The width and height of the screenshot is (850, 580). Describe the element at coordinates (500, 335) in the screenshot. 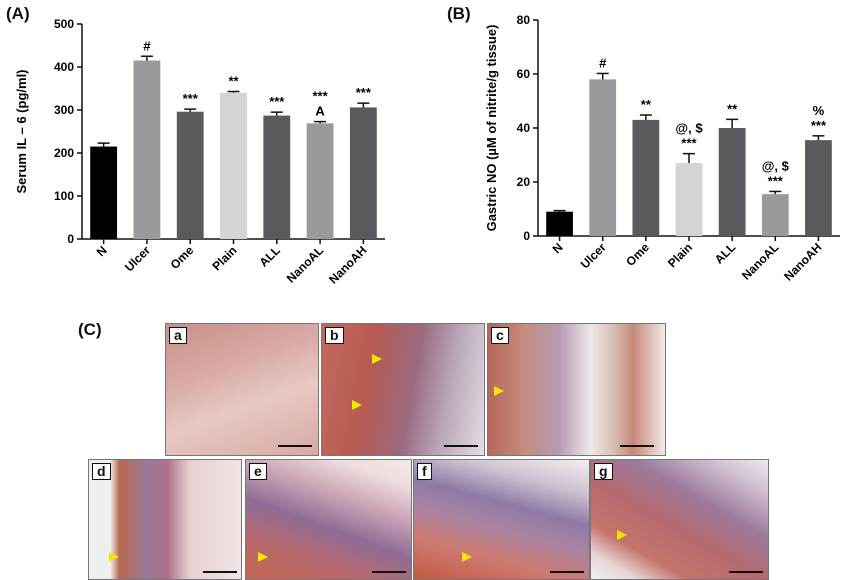

I see `micrograph-c-letter: c` at that location.